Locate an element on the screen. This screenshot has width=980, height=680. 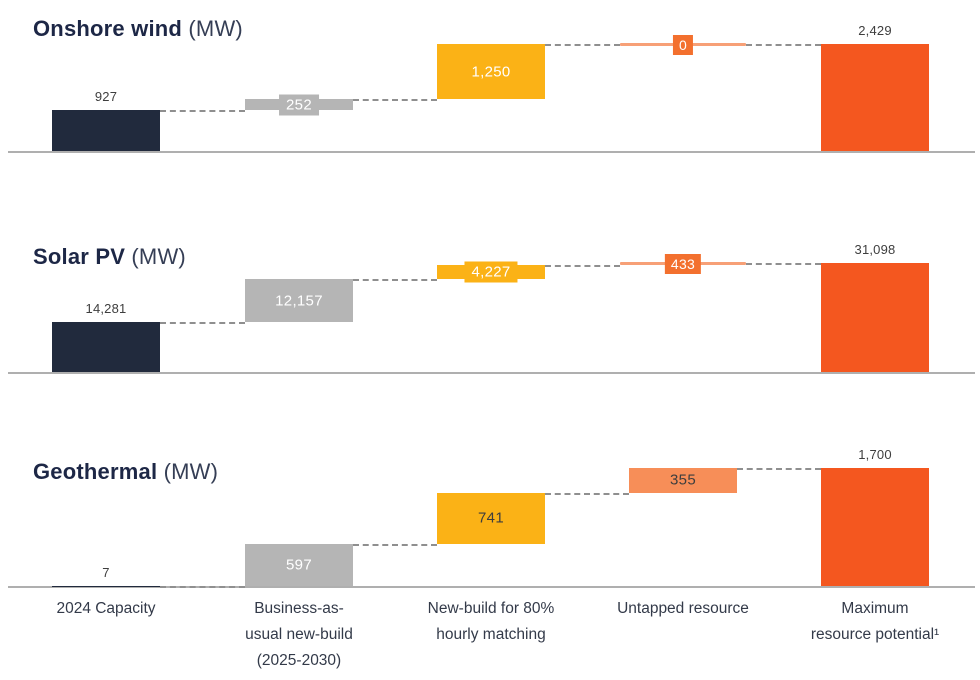
x-axis-label: New-build for 80% hourly matching is located at coordinates (491, 621).